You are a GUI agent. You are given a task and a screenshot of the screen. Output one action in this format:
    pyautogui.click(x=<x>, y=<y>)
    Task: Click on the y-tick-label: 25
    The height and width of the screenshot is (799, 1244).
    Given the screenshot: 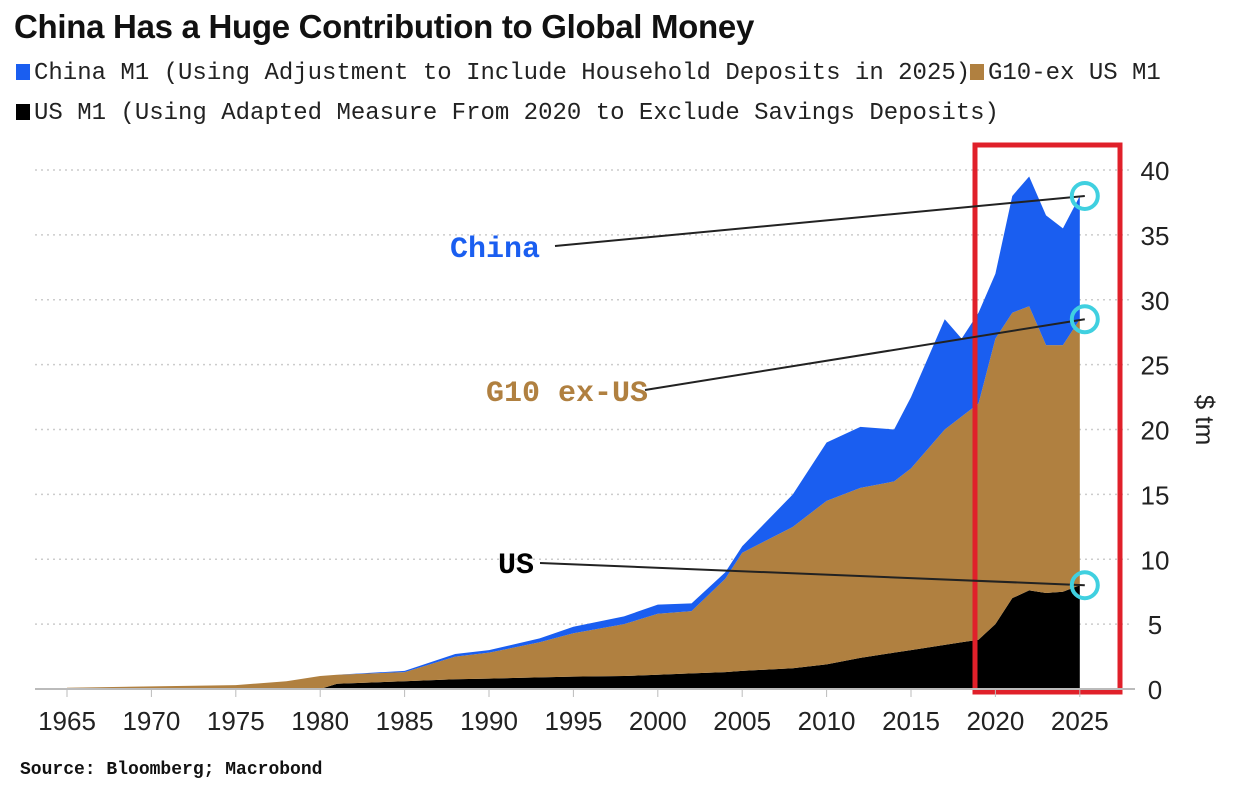 What is the action you would take?
    pyautogui.click(x=1155, y=366)
    